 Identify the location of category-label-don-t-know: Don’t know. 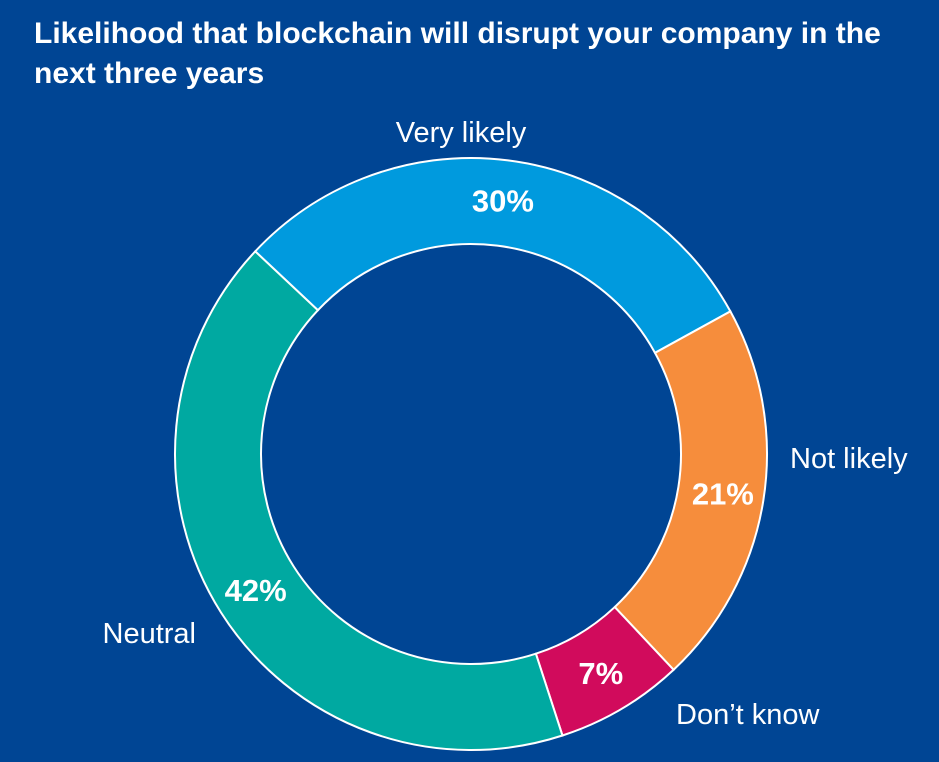
(748, 715).